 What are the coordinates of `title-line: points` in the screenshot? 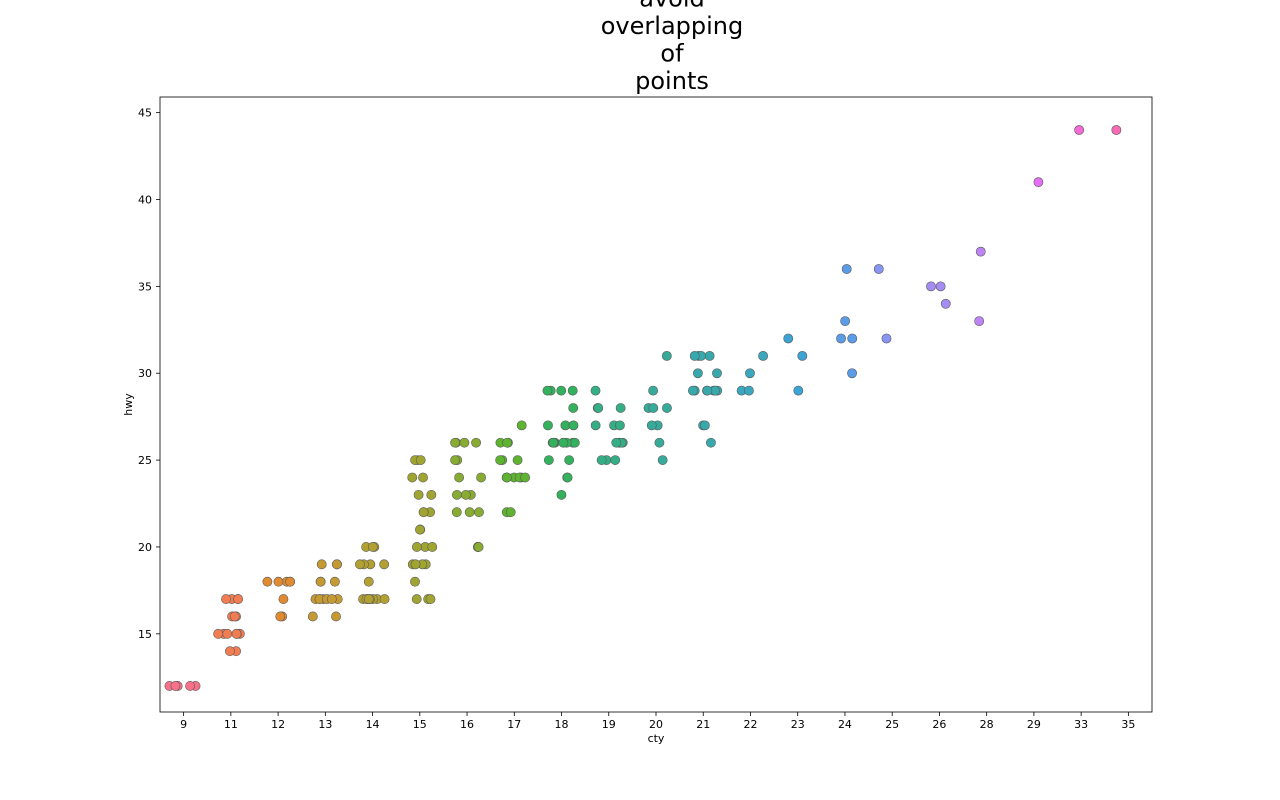 It's located at (672, 81).